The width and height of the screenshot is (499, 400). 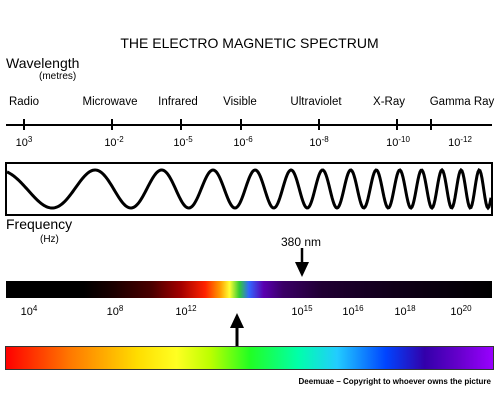 What do you see at coordinates (240, 102) in the screenshot?
I see `band-visible: Visible` at bounding box center [240, 102].